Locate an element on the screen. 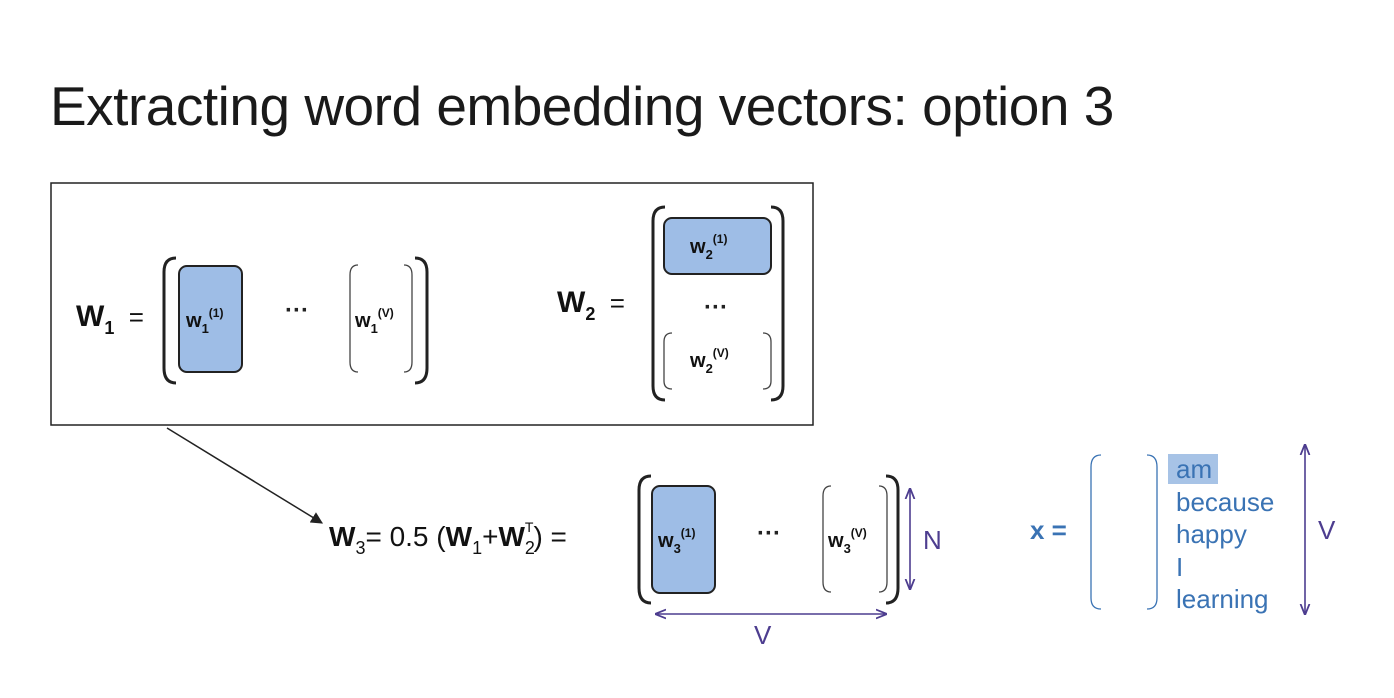 This screenshot has width=1394, height=698. w2-left-bracket is located at coordinates (658, 303).